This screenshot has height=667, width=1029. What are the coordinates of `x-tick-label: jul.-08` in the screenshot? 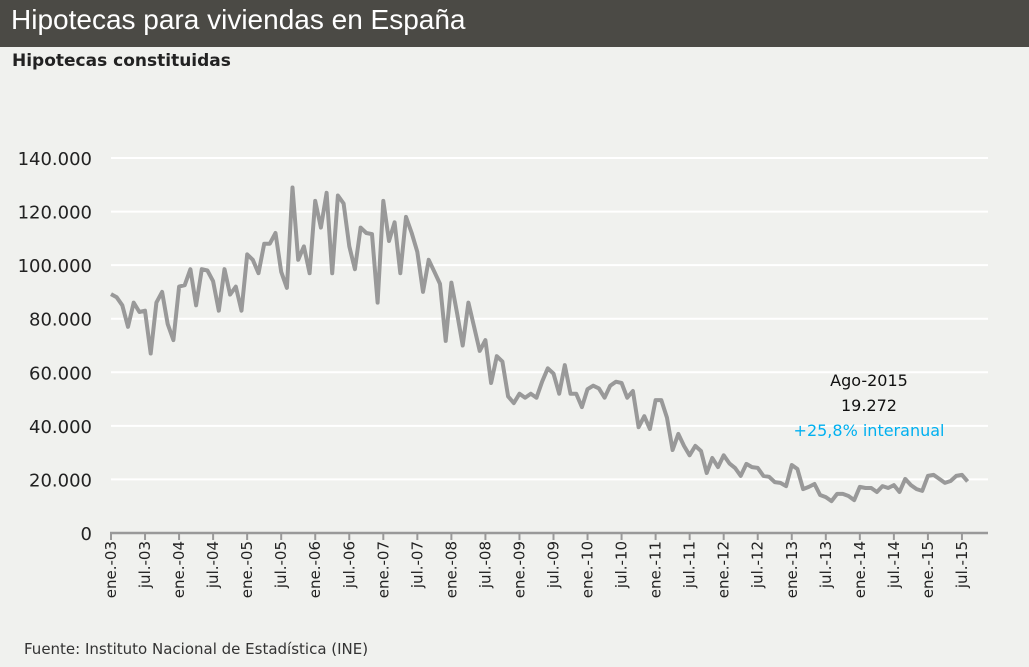 It's located at (485, 565).